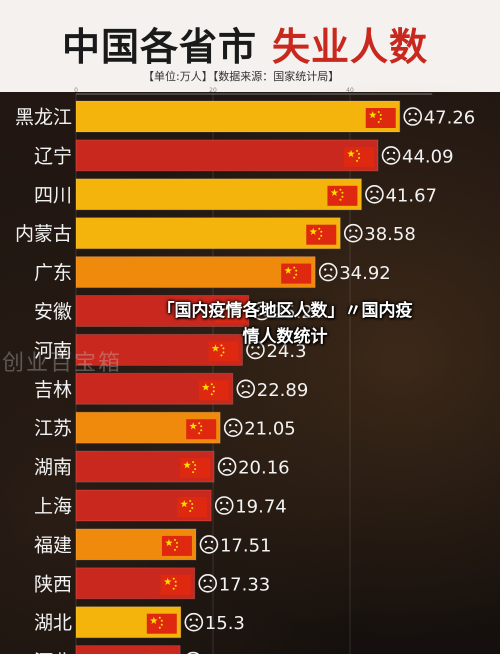 The image size is (500, 654). I want to click on category-label: 安徽, so click(53, 312).